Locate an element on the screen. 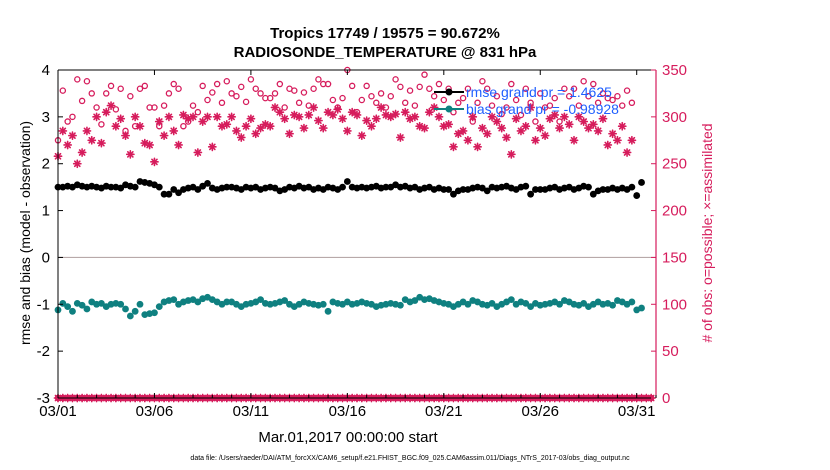 The width and height of the screenshot is (830, 470). x-axis-label: Mar.01,2017 00:00:00 start is located at coordinates (348, 437).